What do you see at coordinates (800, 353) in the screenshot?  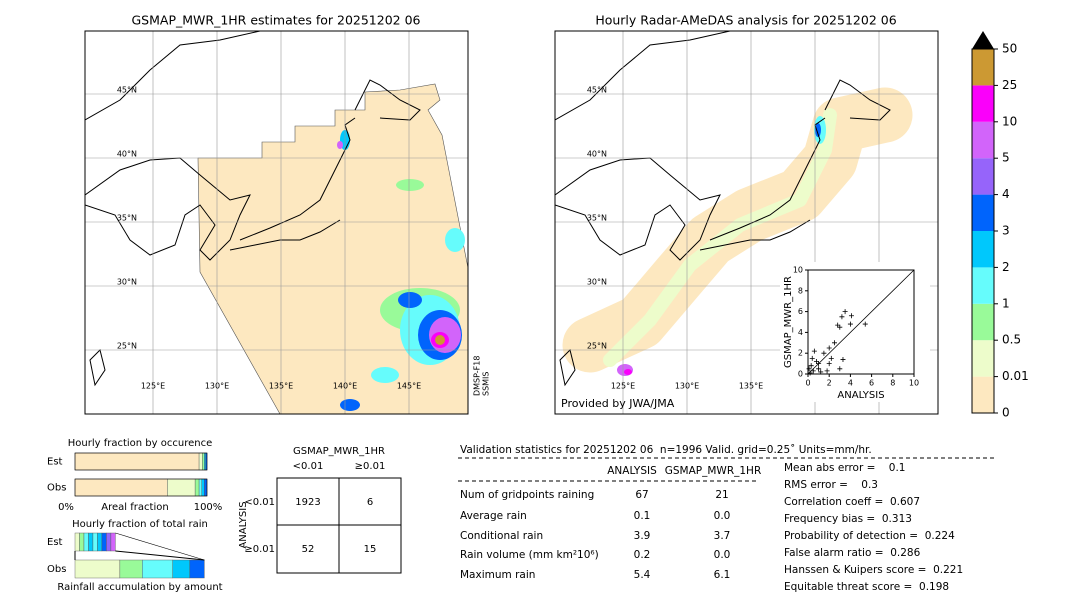 I see `y-tick-label: 2` at bounding box center [800, 353].